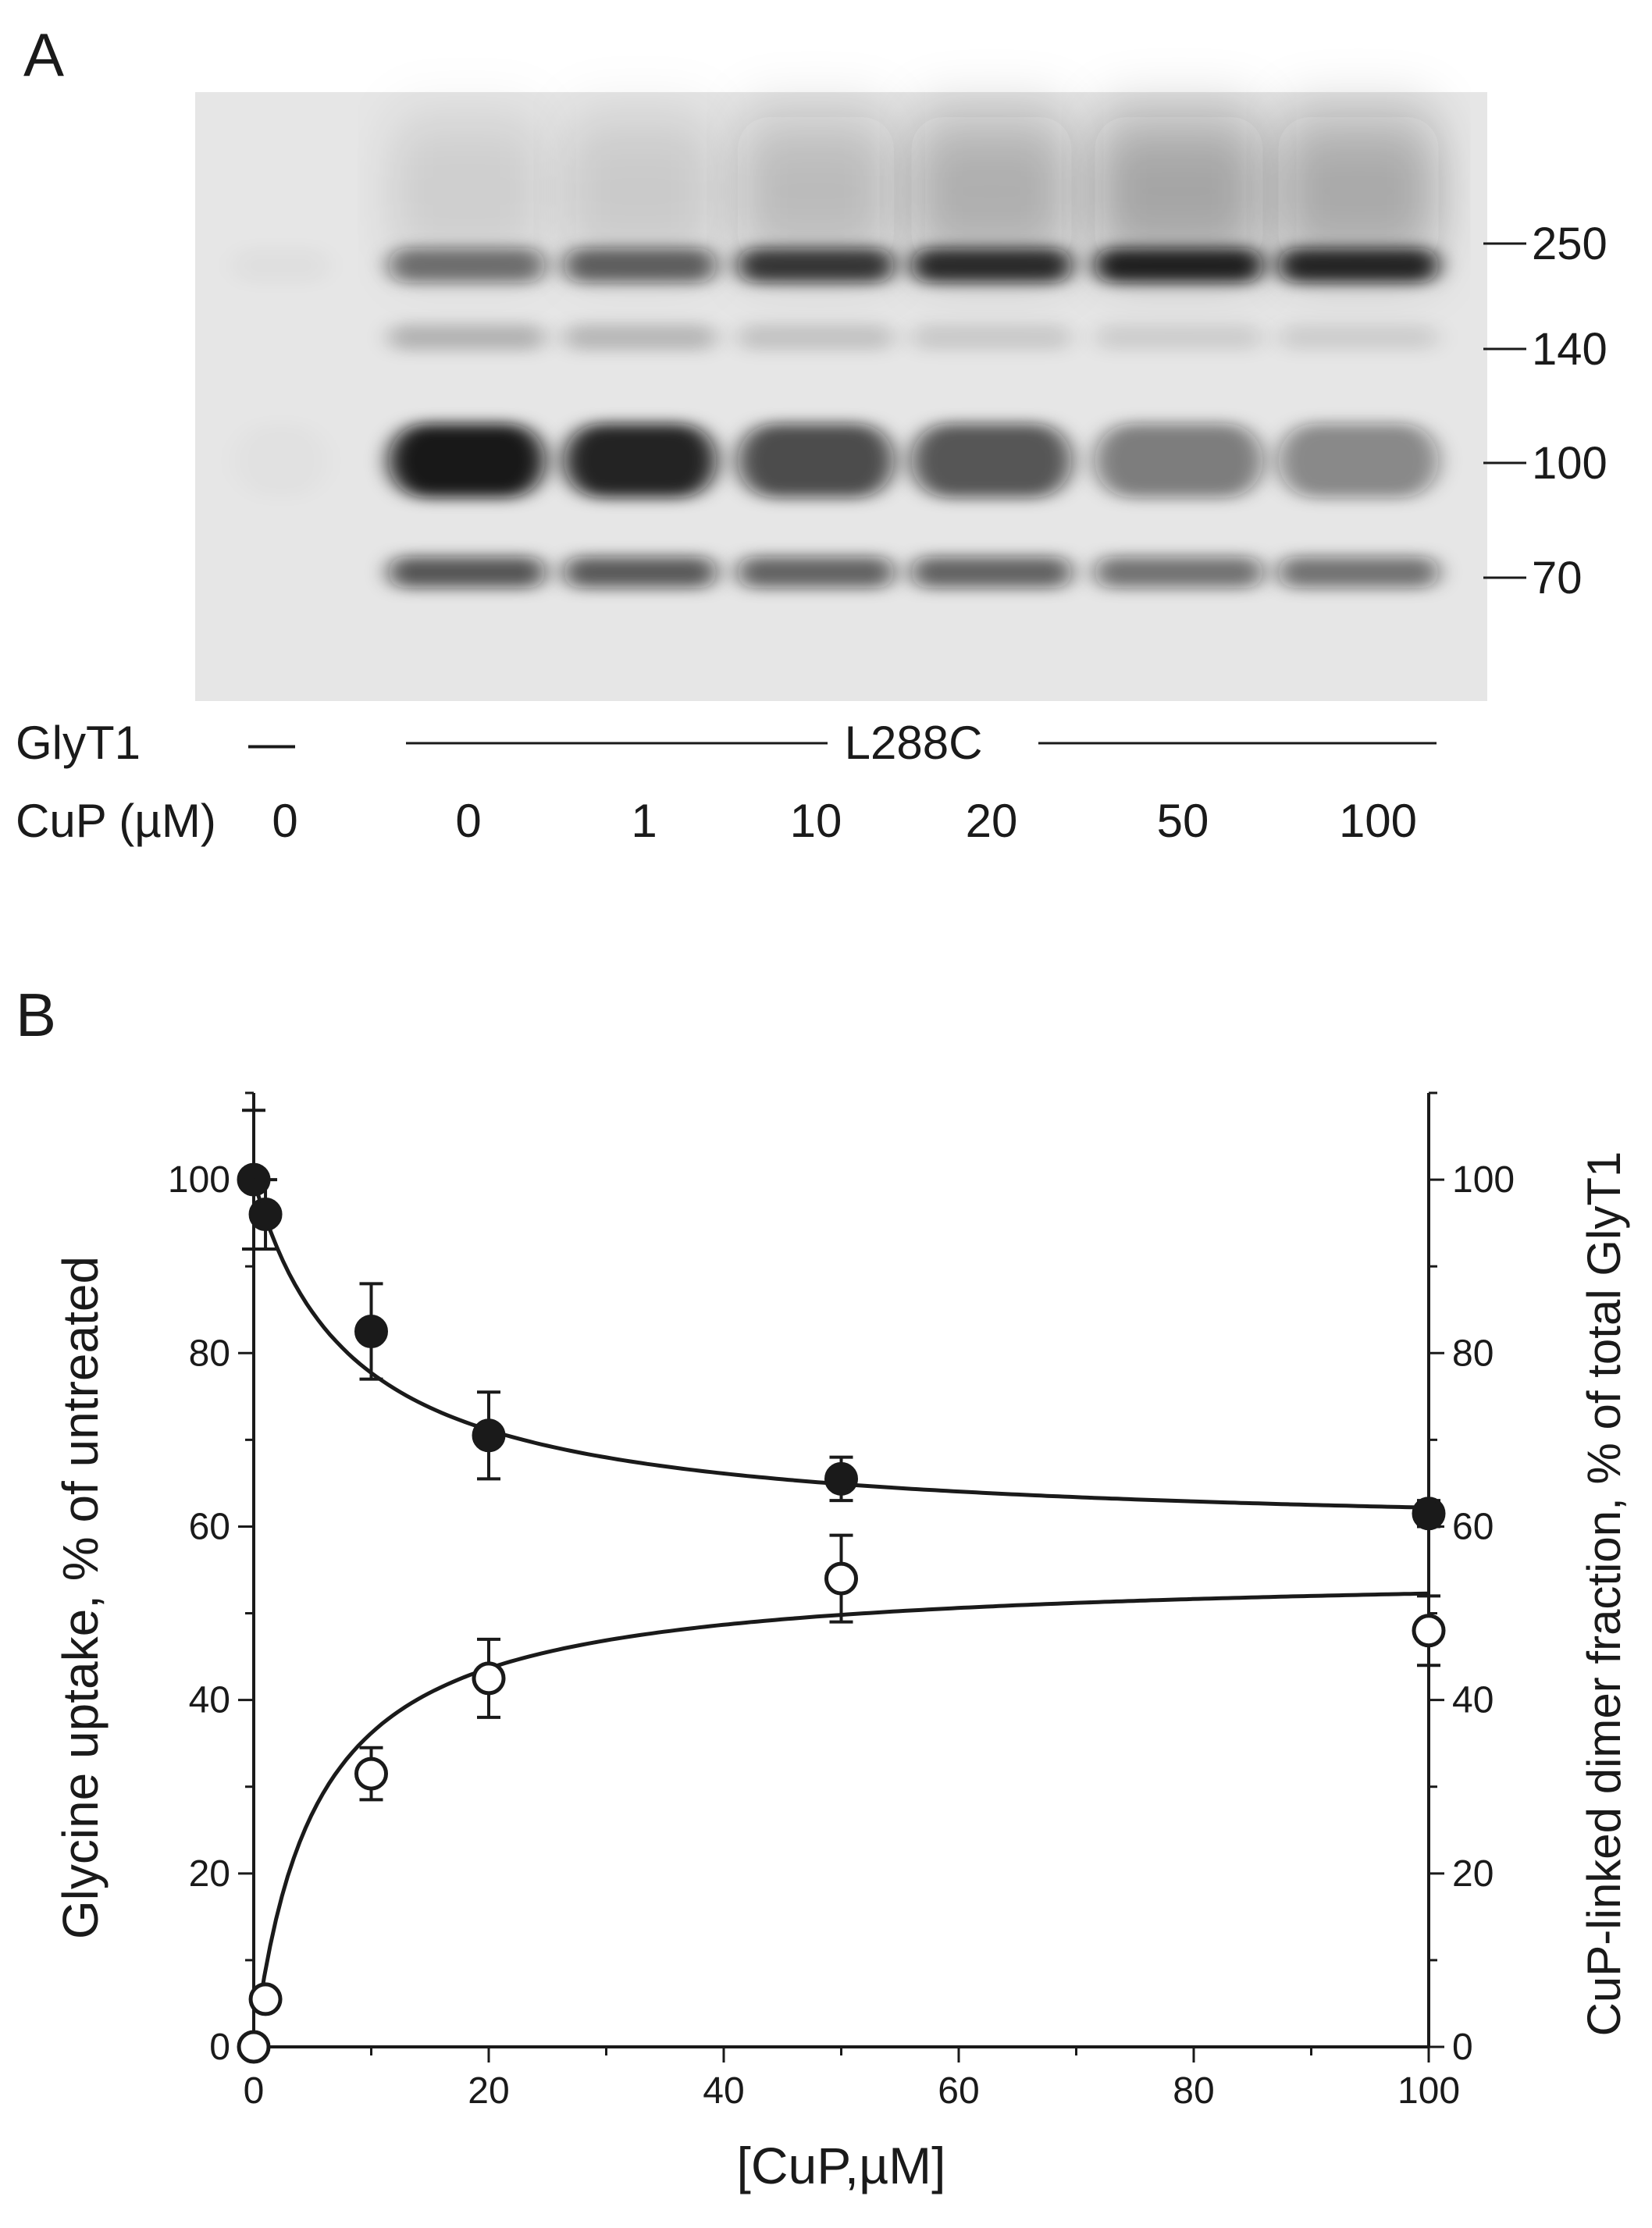 The height and width of the screenshot is (2228, 1652). What do you see at coordinates (116, 821) in the screenshot?
I see `cup-row-label: CuP (µM)` at bounding box center [116, 821].